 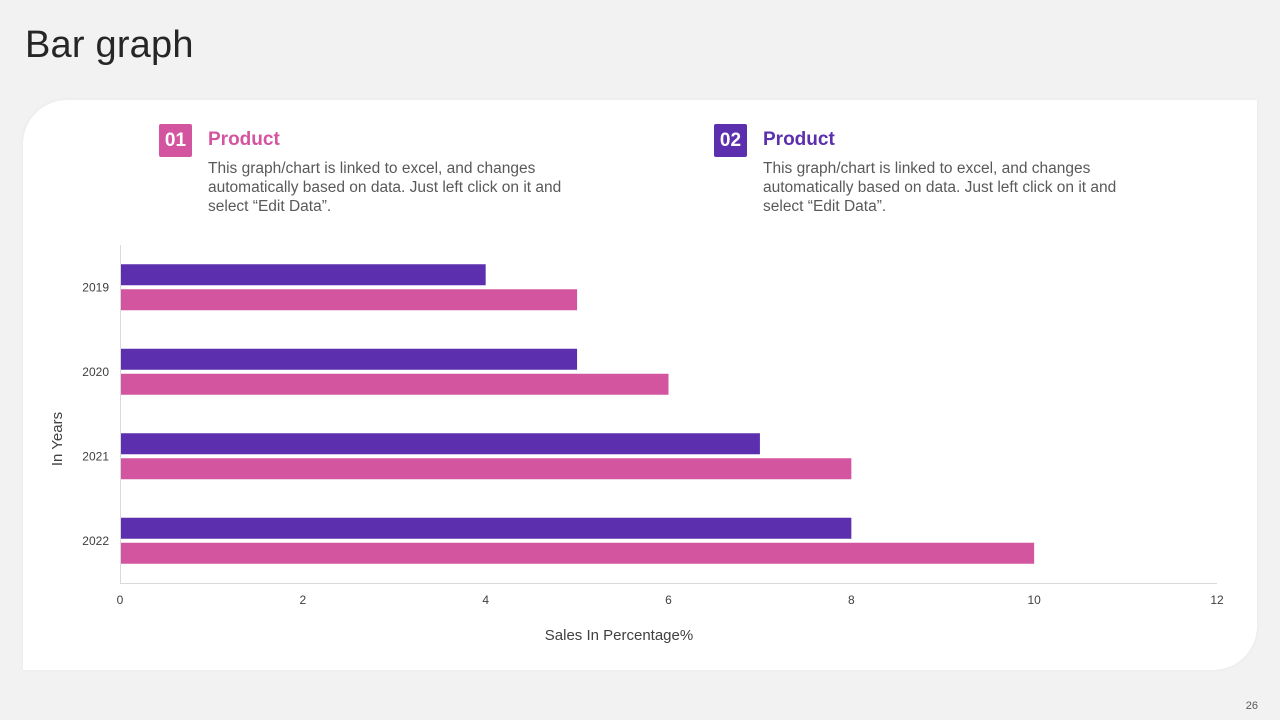 What do you see at coordinates (1251, 706) in the screenshot?
I see `page-number: 26` at bounding box center [1251, 706].